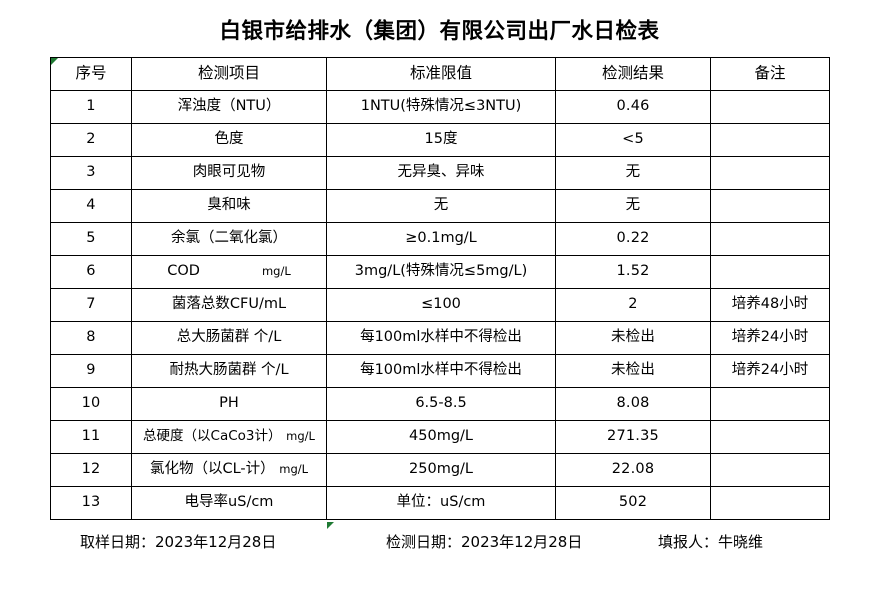 Image resolution: width=879 pixels, height=589 pixels. What do you see at coordinates (633, 272) in the screenshot?
I see `cell-result: 1.52` at bounding box center [633, 272].